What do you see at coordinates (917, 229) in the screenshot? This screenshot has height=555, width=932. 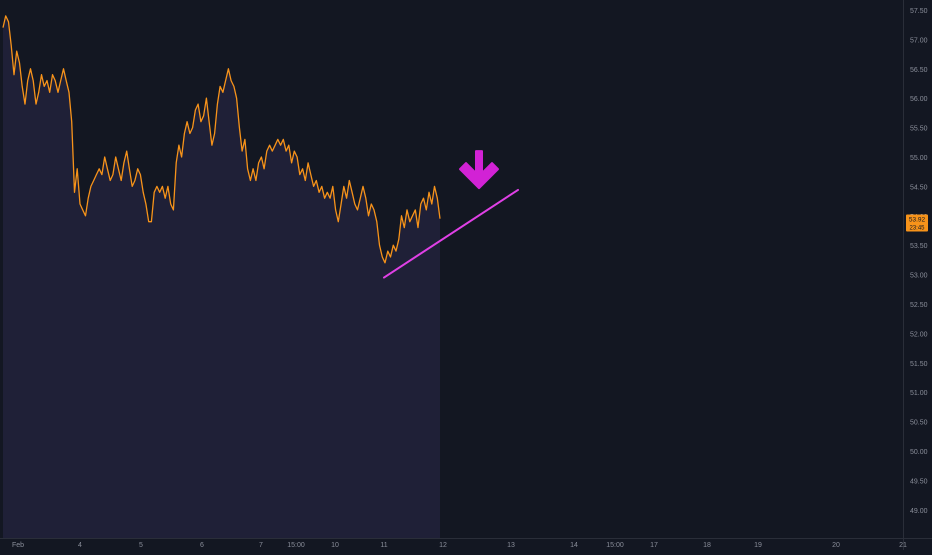 I see `bar-countdown: 23:45` at bounding box center [917, 229].